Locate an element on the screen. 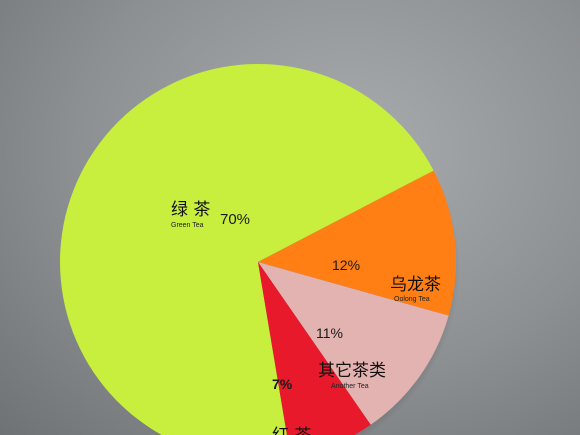 The image size is (580, 435). oolong-tea-pct-label: 12% is located at coordinates (346, 265).